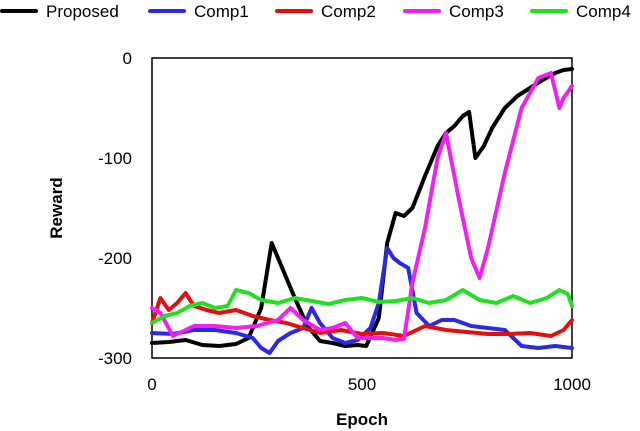 The image size is (640, 431). Describe the element at coordinates (572, 384) in the screenshot. I see `x-tick-label: 1000` at that location.